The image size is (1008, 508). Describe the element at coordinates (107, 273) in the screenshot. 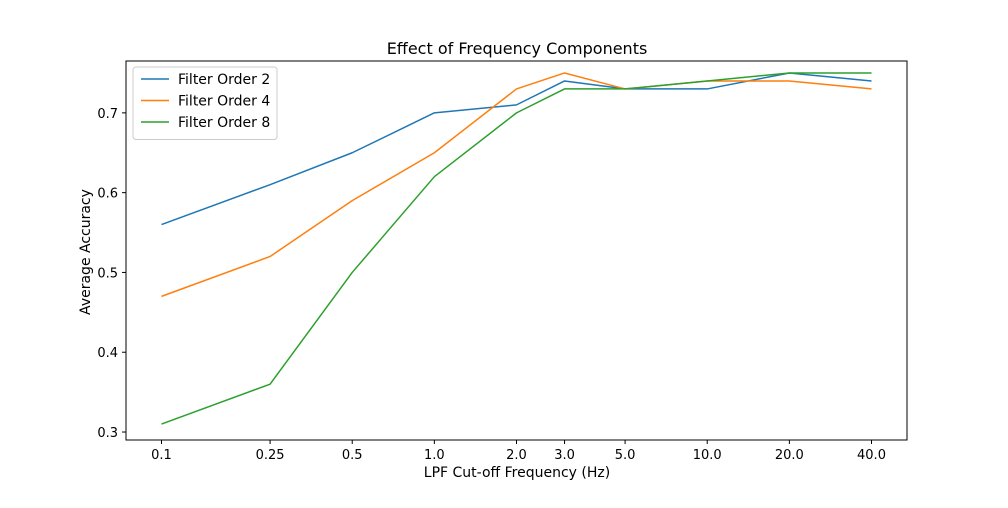

I see `y-tick-label: 0.5` at that location.